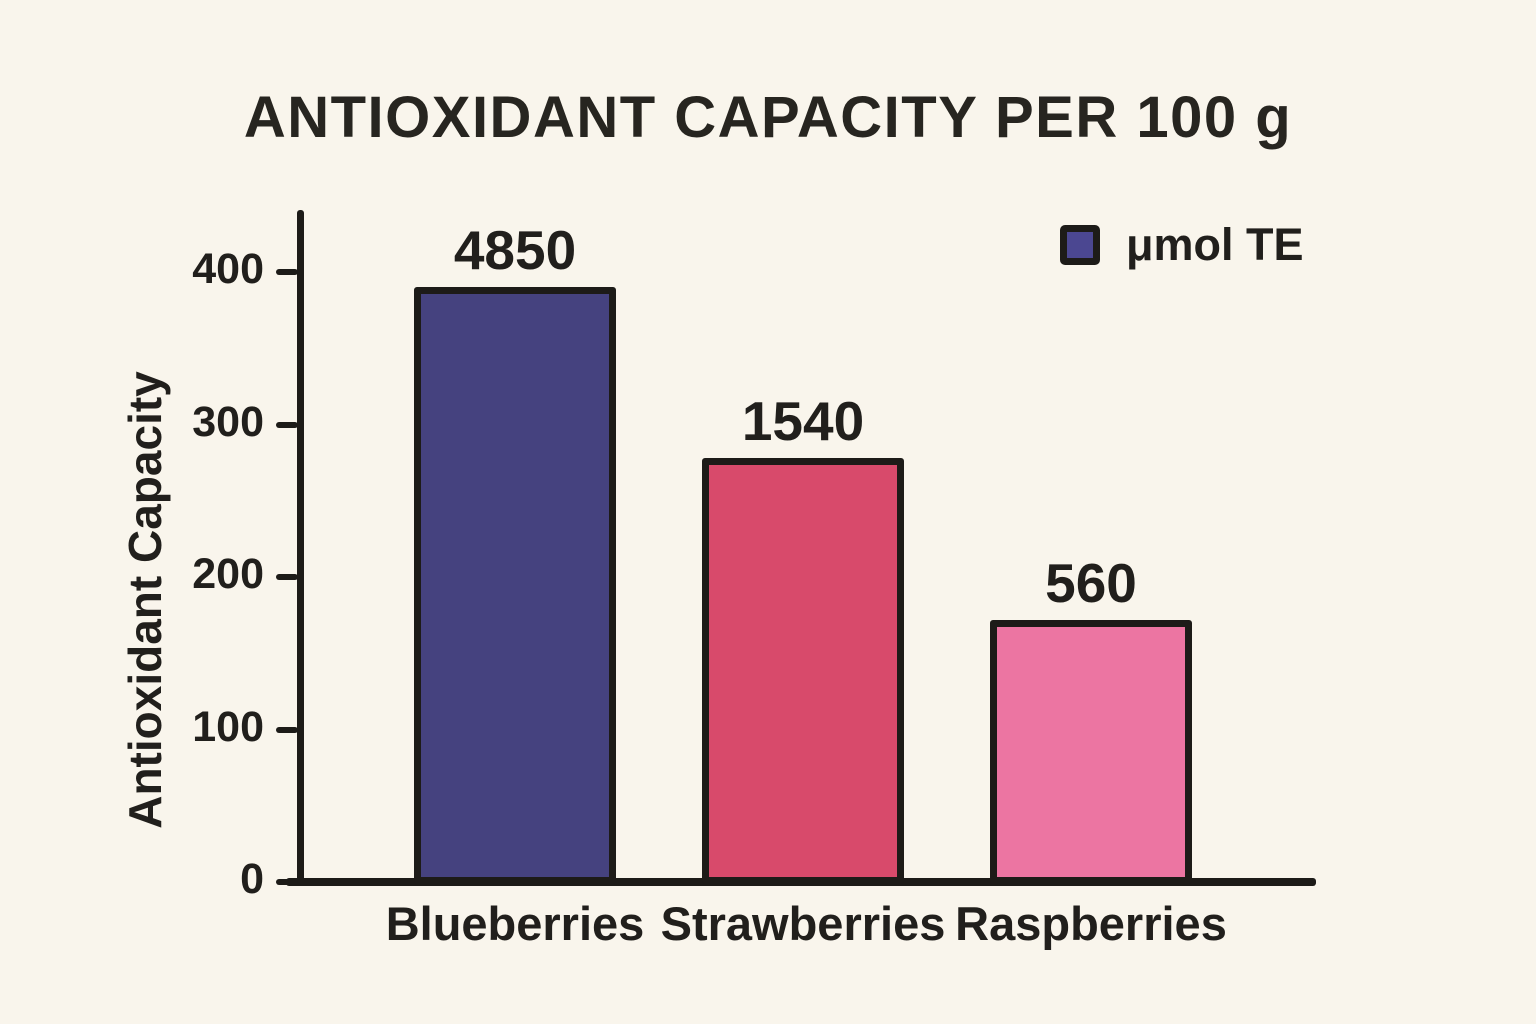  I want to click on y-tick-label: 200, so click(228, 574).